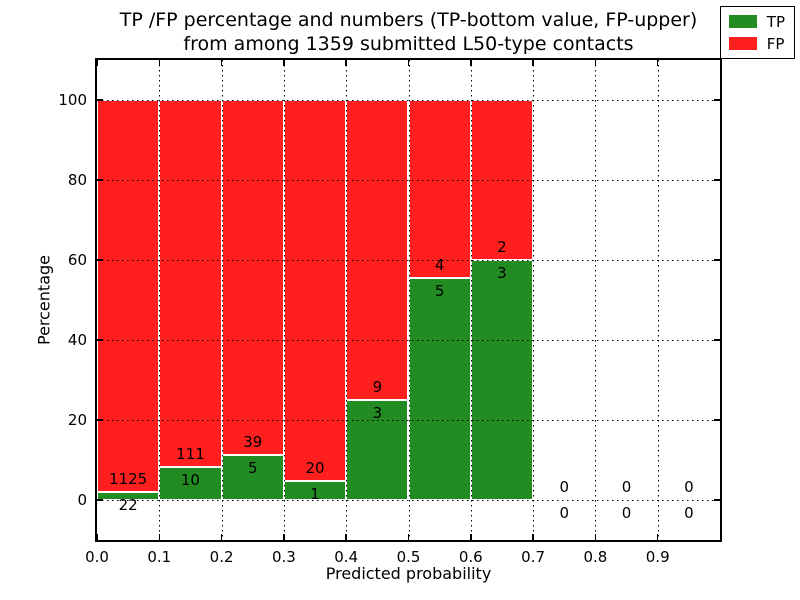  Describe the element at coordinates (253, 441) in the screenshot. I see `fp-count-label: 39` at that location.